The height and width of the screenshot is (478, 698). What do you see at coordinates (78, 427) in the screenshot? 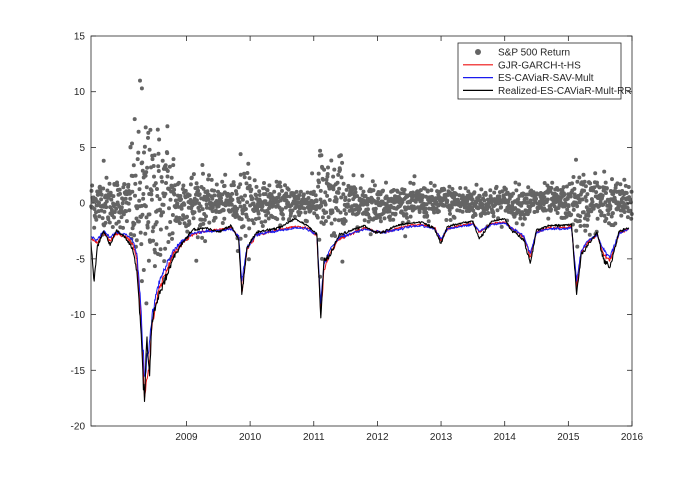
I see `y-tick-label: -20` at bounding box center [78, 427].